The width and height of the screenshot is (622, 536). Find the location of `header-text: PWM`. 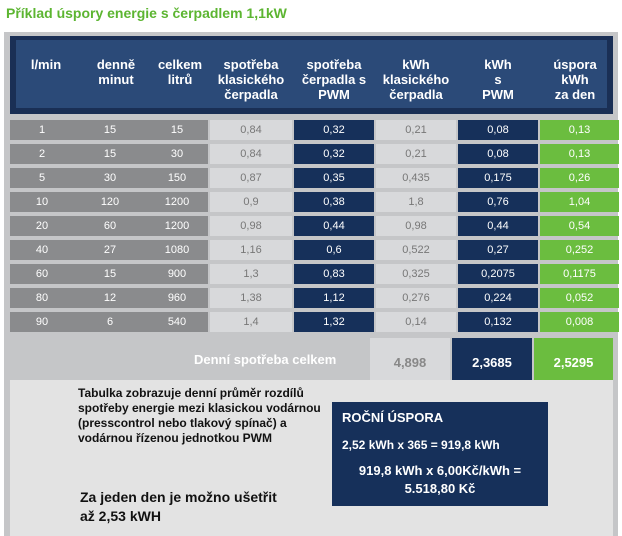

header-text: PWM is located at coordinates (498, 94).